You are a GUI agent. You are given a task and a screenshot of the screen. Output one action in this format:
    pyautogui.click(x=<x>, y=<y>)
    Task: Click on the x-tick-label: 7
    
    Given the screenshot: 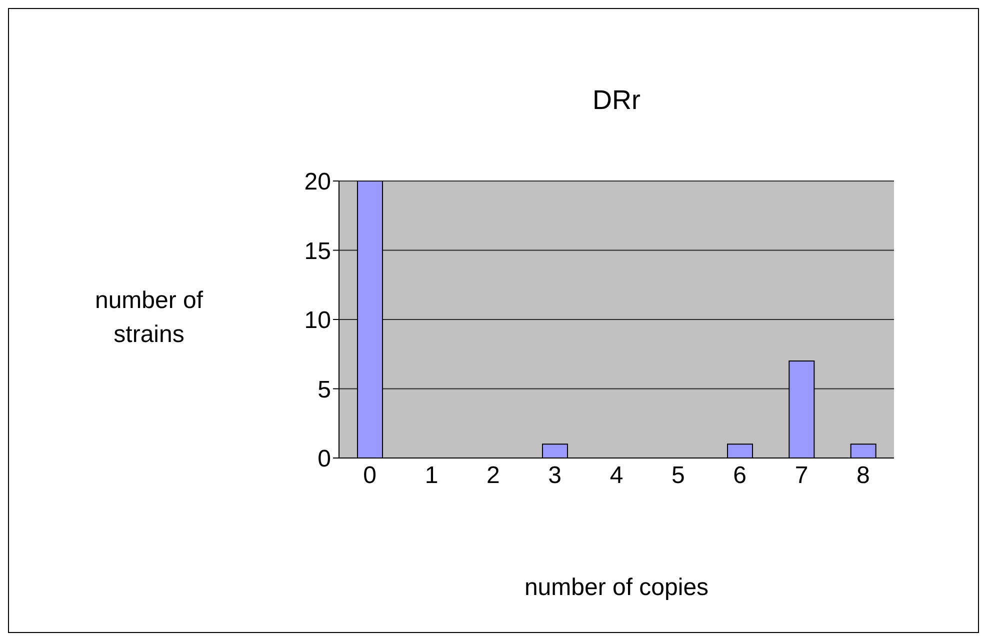 What is the action you would take?
    pyautogui.click(x=801, y=476)
    